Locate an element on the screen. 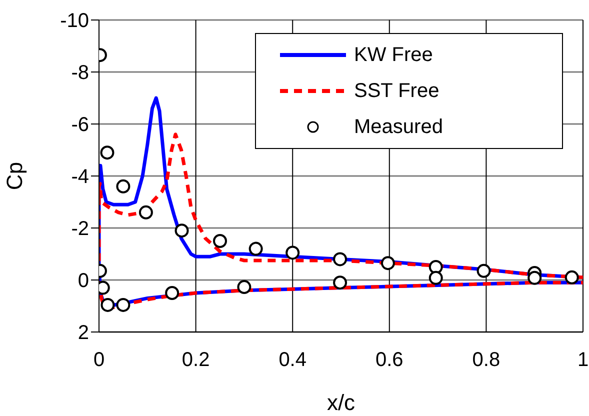 This screenshot has width=589, height=416. y-tick-label: -2 is located at coordinates (80, 229).